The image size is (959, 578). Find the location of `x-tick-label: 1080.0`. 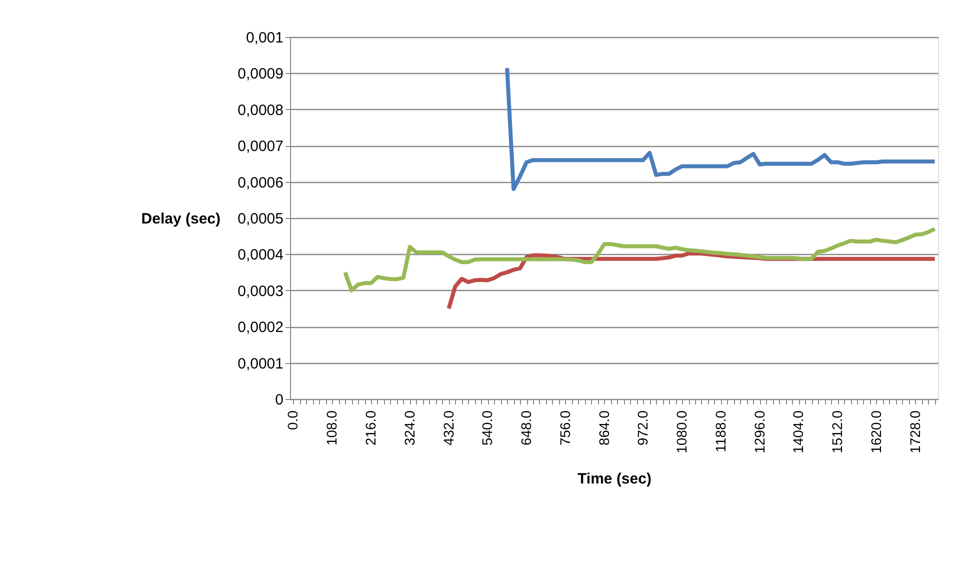

x-tick-label: 1080.0 is located at coordinates (682, 432).